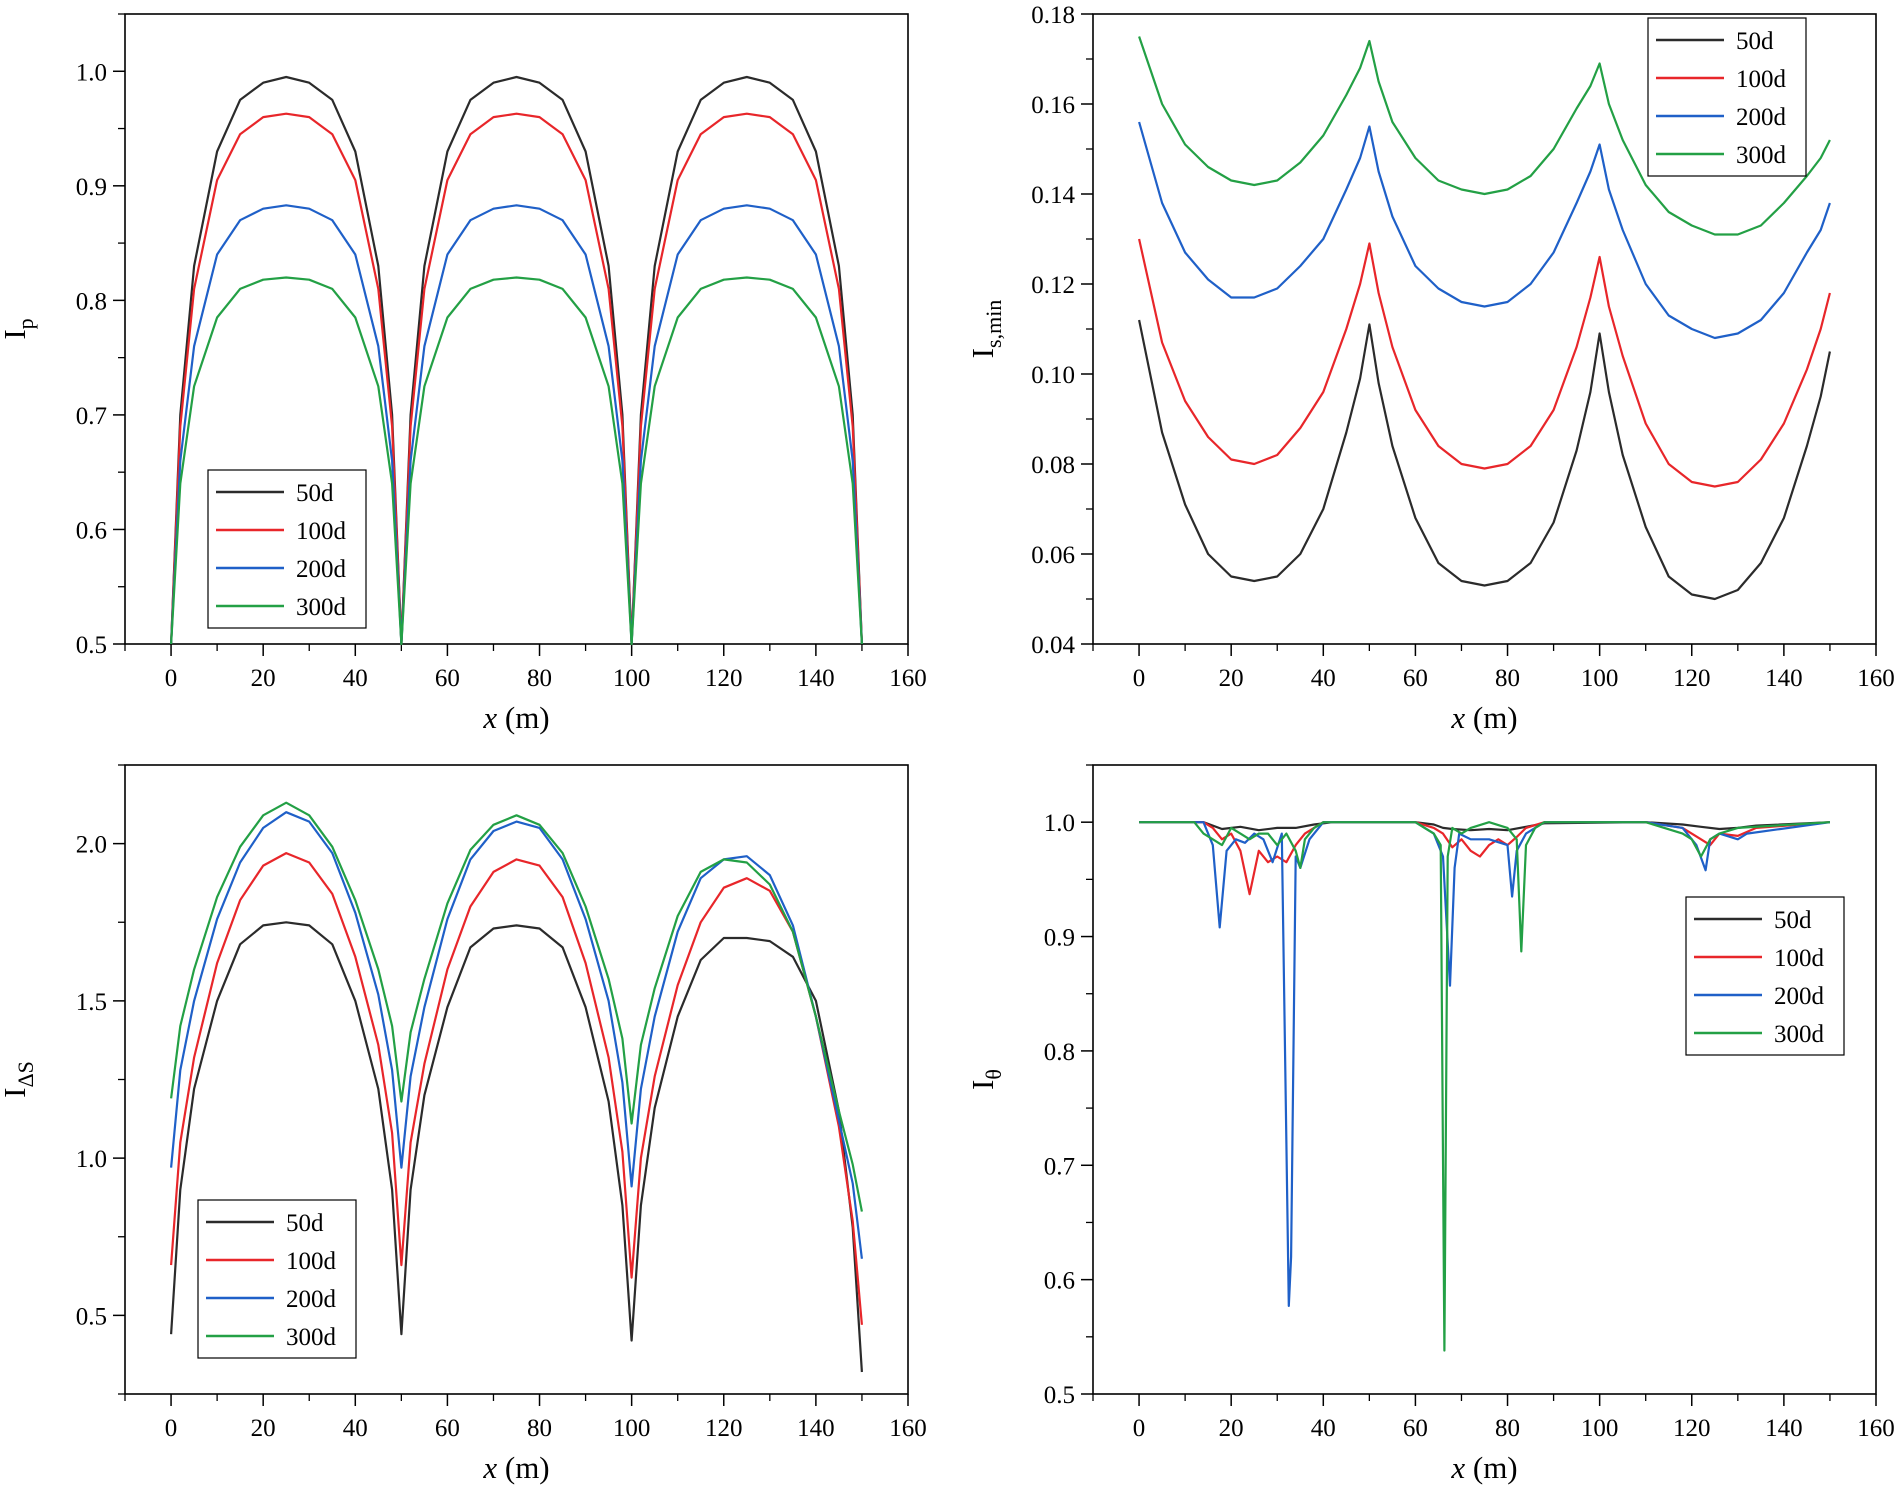 This screenshot has width=1900, height=1499. I want to click on y-tick-label: 1.5, so click(91, 1002).